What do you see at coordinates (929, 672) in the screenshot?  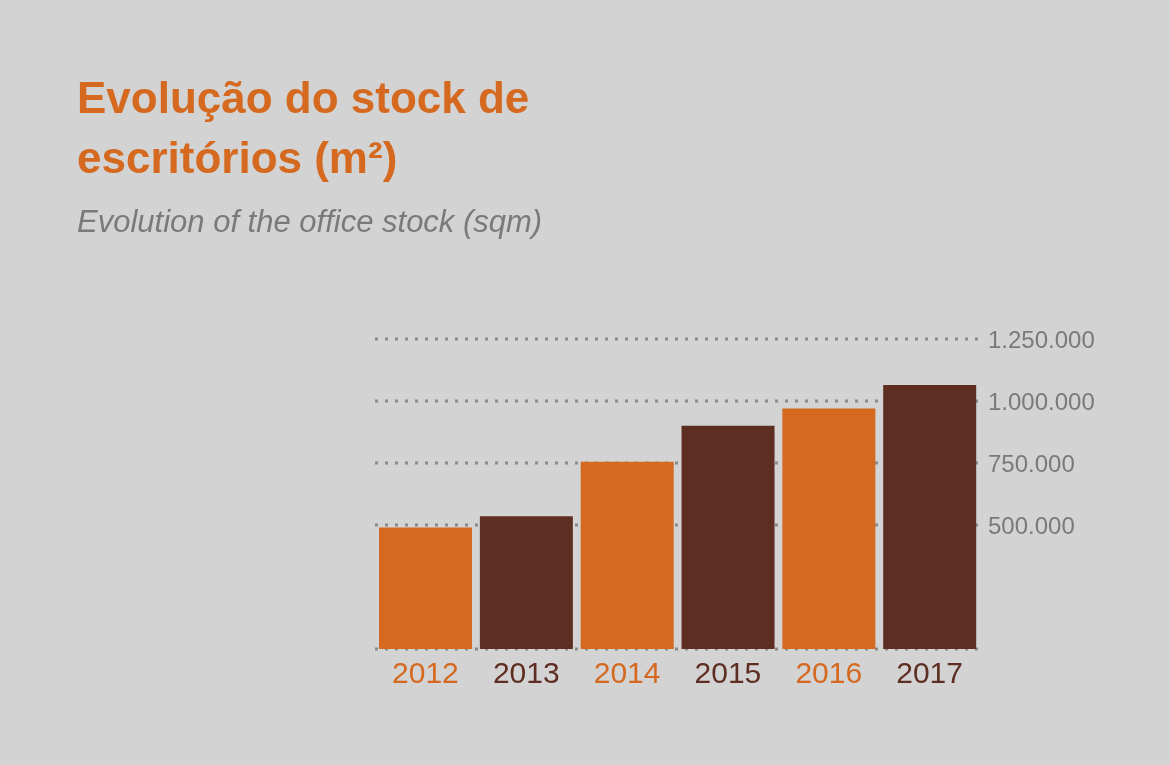 I see `x-tick-label: 2017` at bounding box center [929, 672].